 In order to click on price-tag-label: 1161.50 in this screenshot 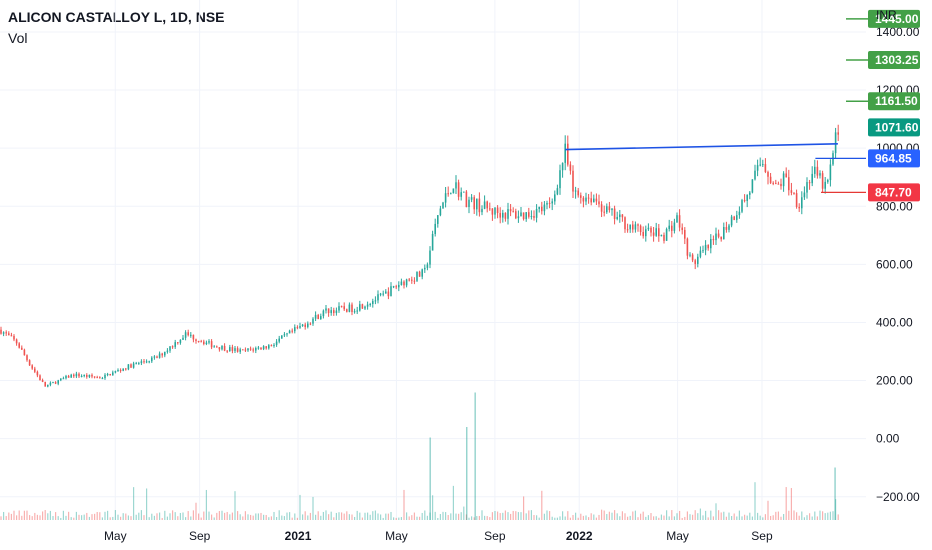, I will do `click(896, 101)`.